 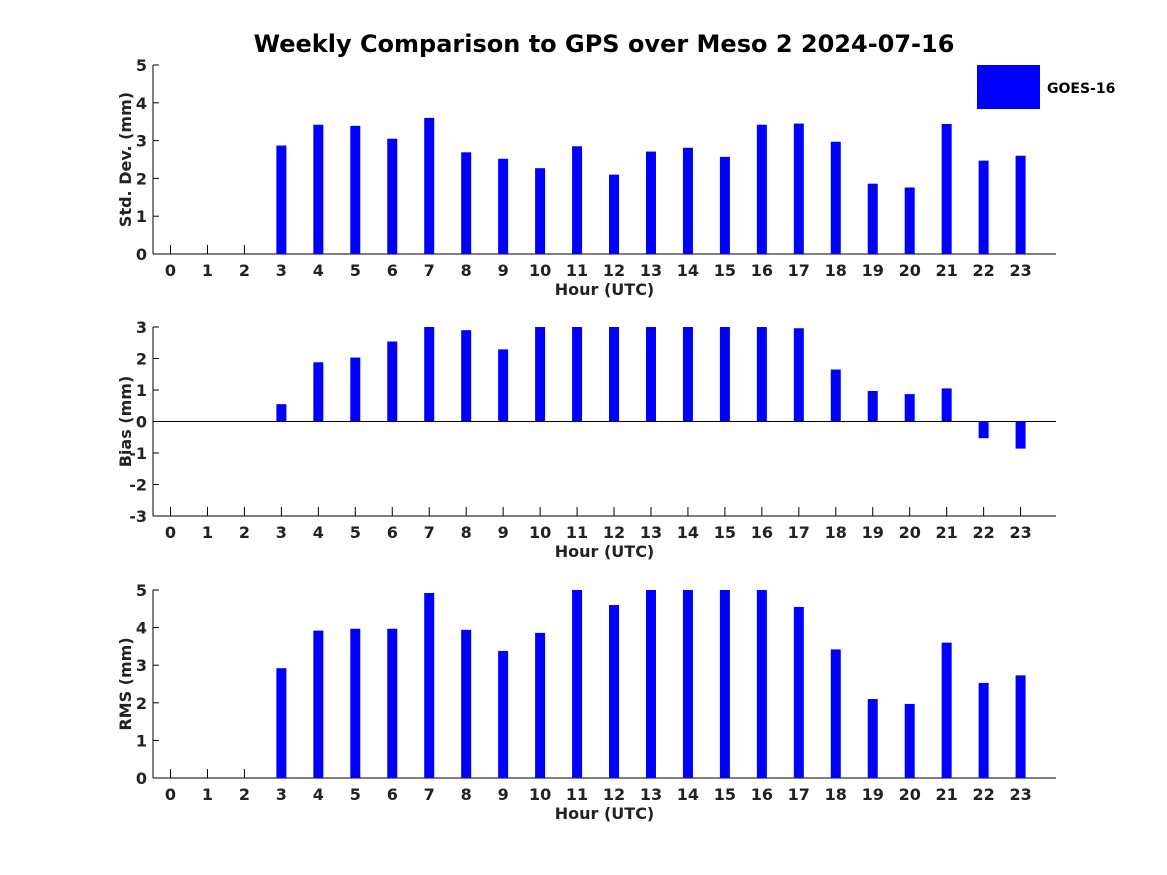 What do you see at coordinates (125, 159) in the screenshot?
I see `y-axis-label: Std. Dev. (mm)` at bounding box center [125, 159].